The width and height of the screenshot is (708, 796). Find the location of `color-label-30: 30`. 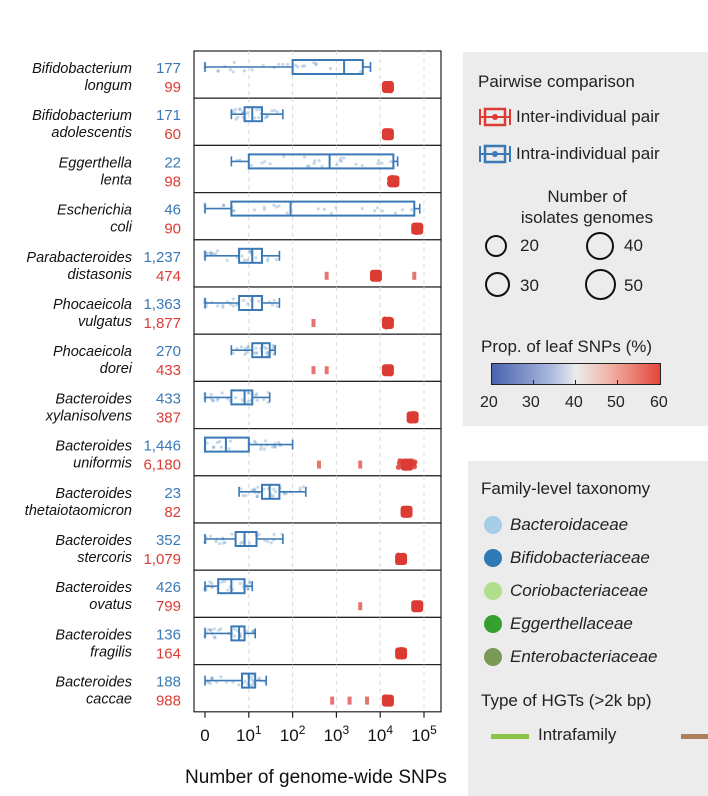

color-label-30: 30 is located at coordinates (531, 402).